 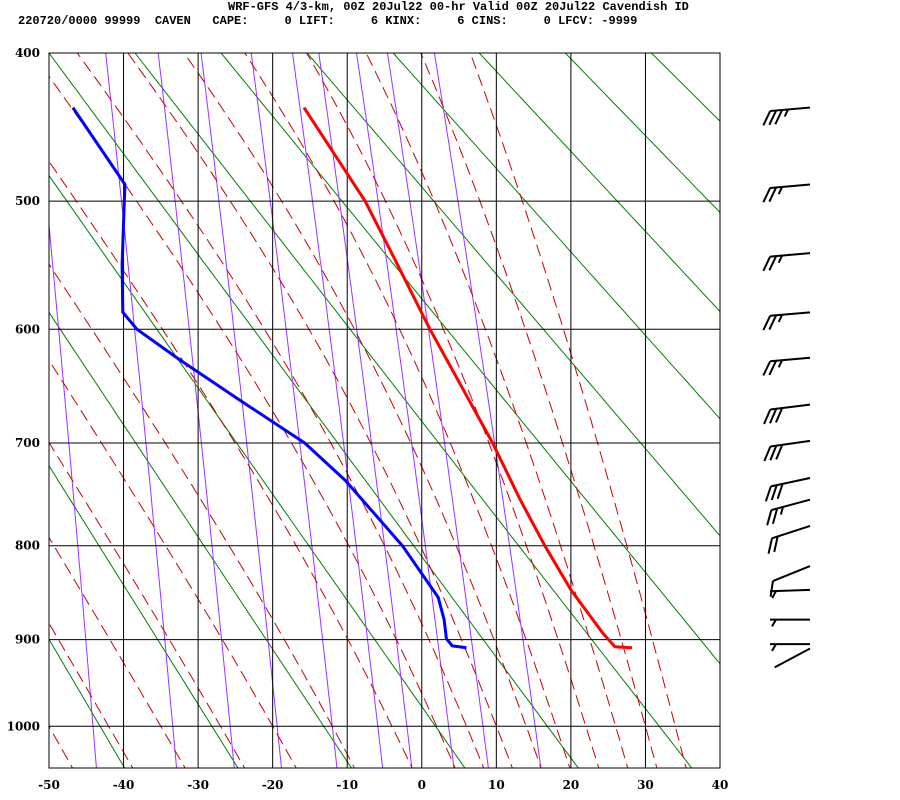 What do you see at coordinates (27, 546) in the screenshot?
I see `y-tick-label: 800` at bounding box center [27, 546].